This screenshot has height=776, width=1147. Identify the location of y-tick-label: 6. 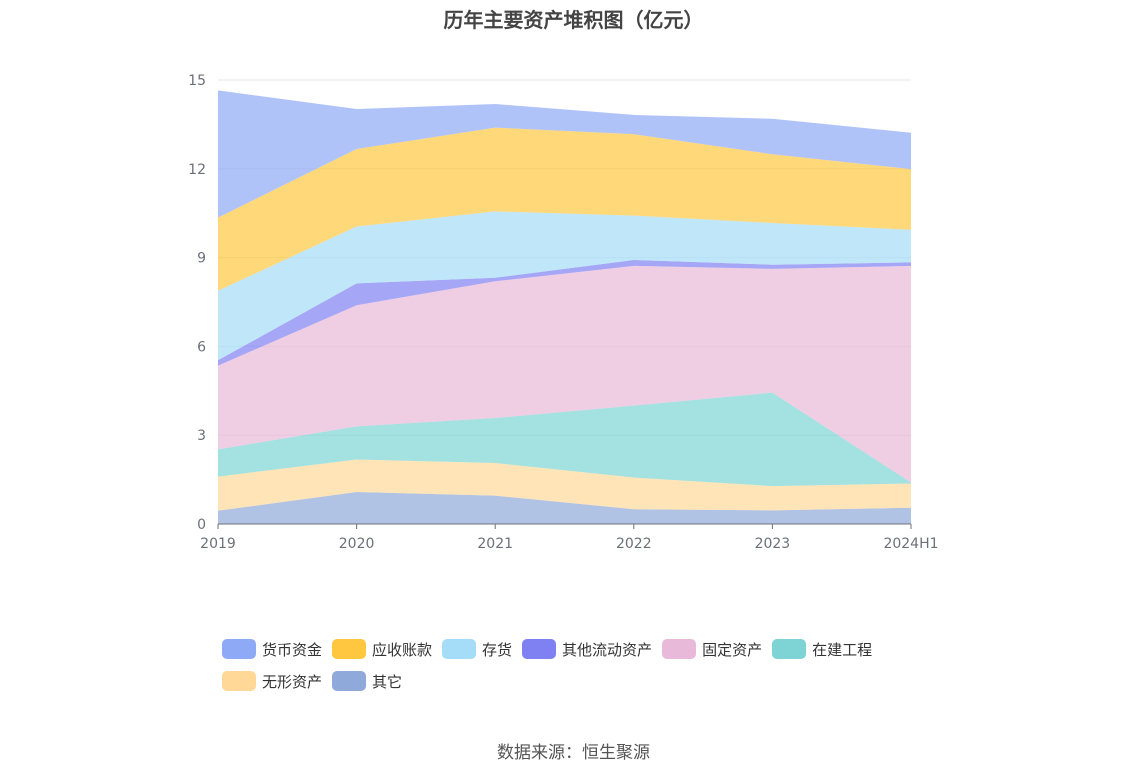
(201, 347).